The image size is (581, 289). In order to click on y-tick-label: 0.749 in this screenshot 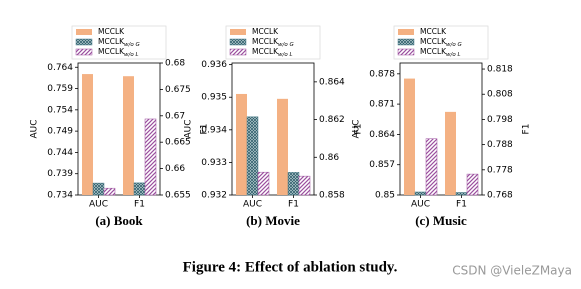, I will do `click(60, 132)`.